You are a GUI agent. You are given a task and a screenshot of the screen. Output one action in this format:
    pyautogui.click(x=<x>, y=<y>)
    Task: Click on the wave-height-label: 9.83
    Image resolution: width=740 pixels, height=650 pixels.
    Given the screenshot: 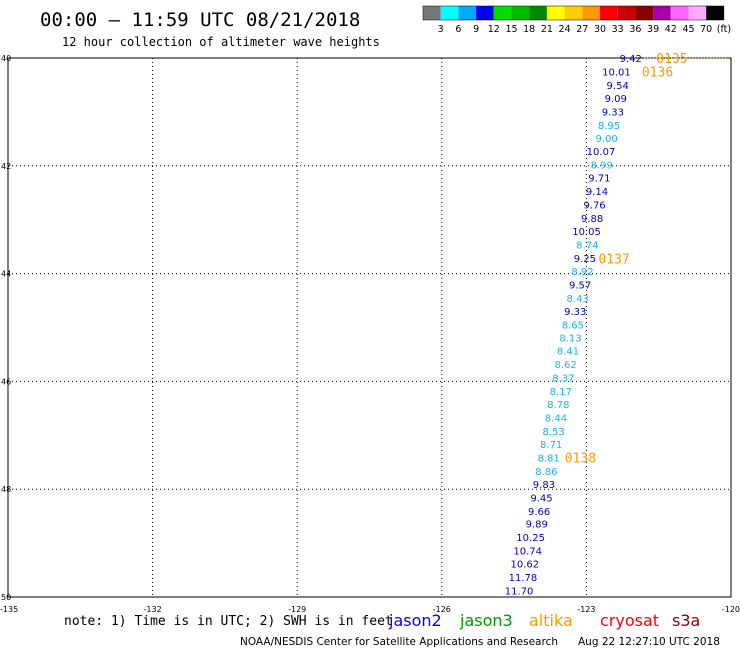 What is the action you would take?
    pyautogui.click(x=544, y=485)
    